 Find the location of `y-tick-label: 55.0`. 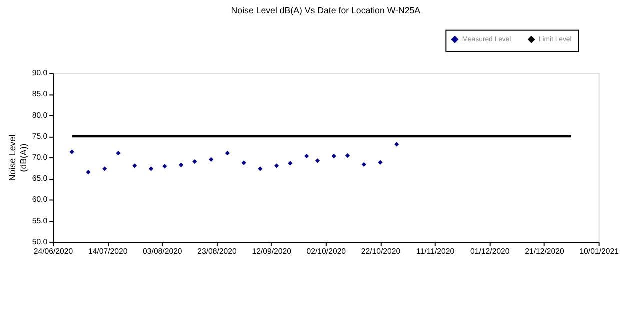

y-tick-label: 55.0 is located at coordinates (40, 221).